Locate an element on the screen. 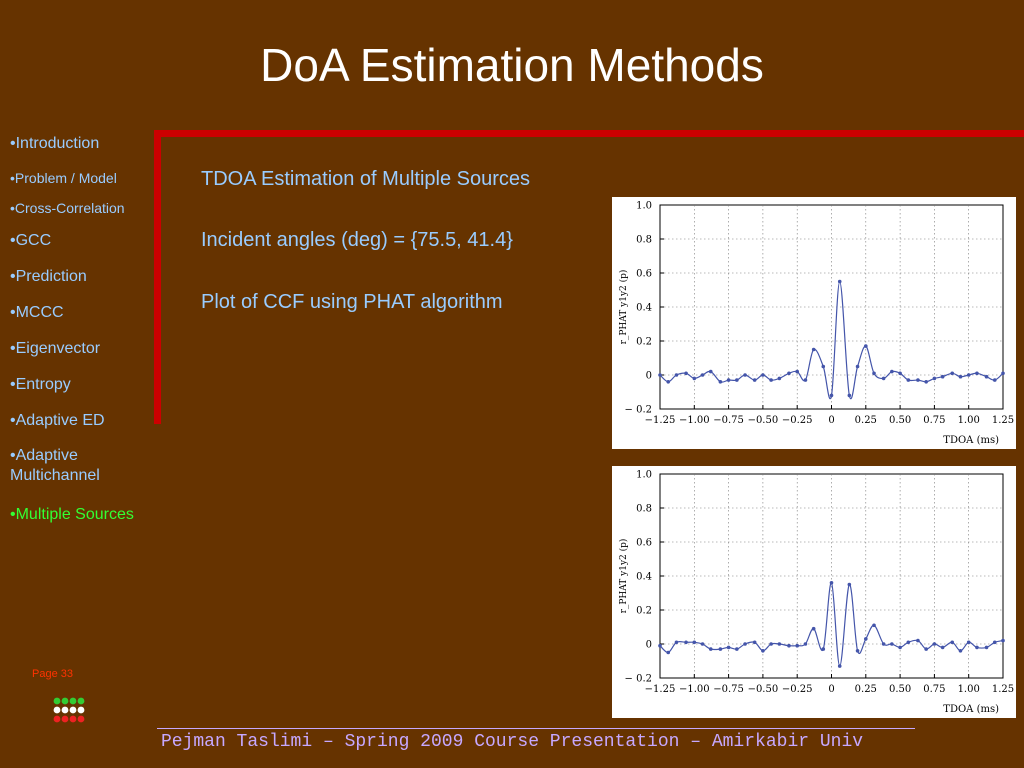  nav-item: •Introduction is located at coordinates (55, 143).